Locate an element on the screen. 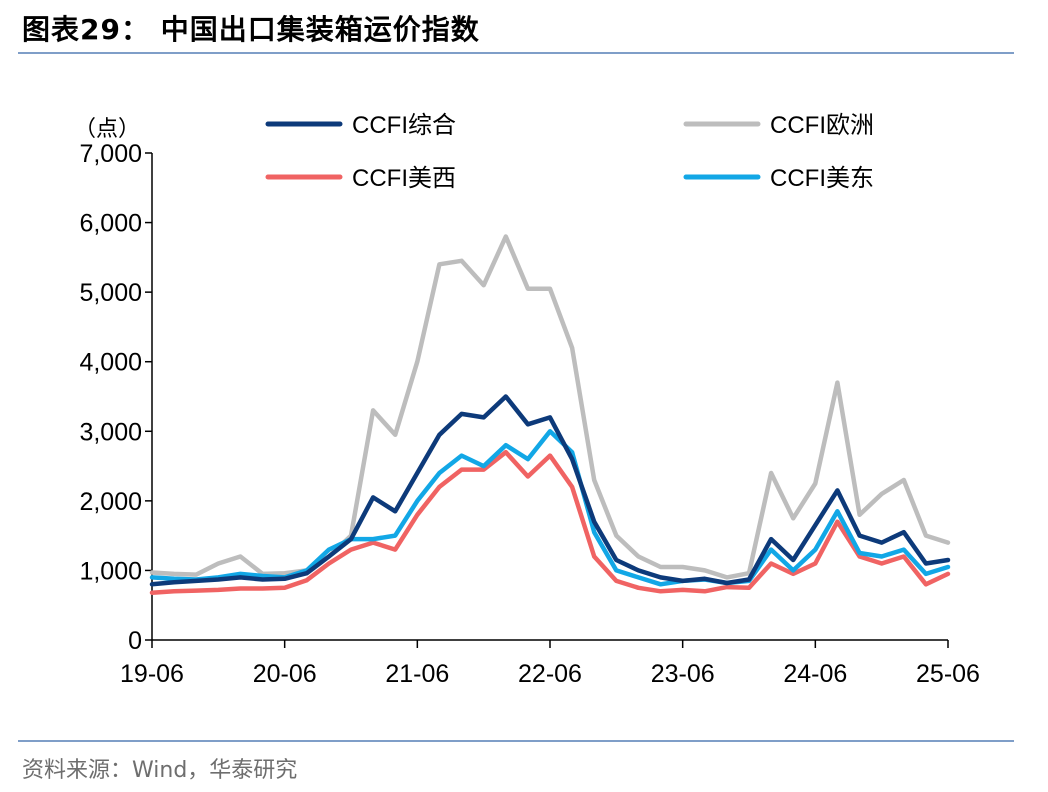  y-axis-label: （点） is located at coordinates (107, 128).